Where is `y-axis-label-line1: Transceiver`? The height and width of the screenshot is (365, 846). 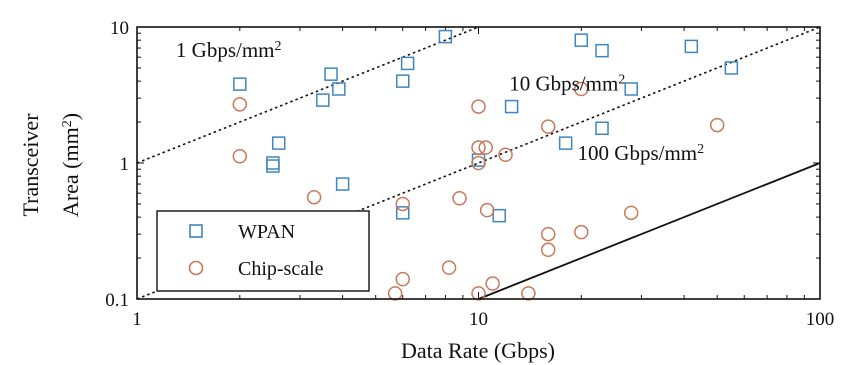 y-axis-label-line1: Transceiver is located at coordinates (30, 165).